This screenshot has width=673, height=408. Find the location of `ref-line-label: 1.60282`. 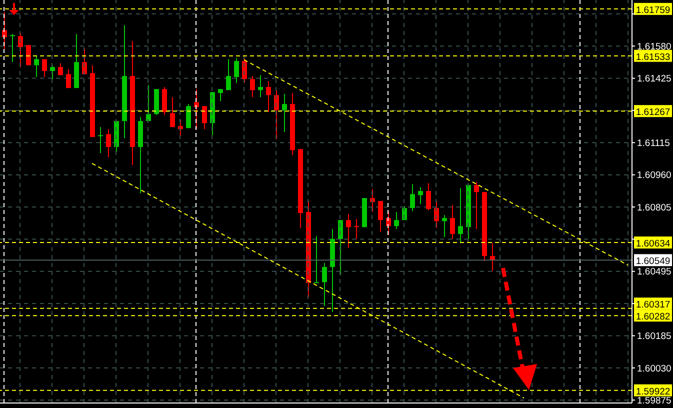

ref-line-label: 1.60282 is located at coordinates (653, 317).